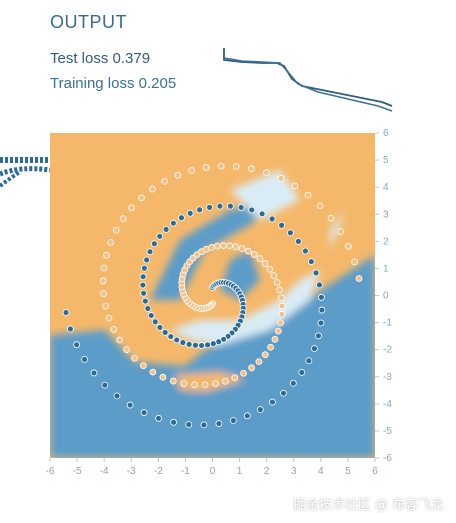 Image resolution: width=456 pixels, height=523 pixels. What do you see at coordinates (387, 323) in the screenshot?
I see `y-tick-label: -1` at bounding box center [387, 323].